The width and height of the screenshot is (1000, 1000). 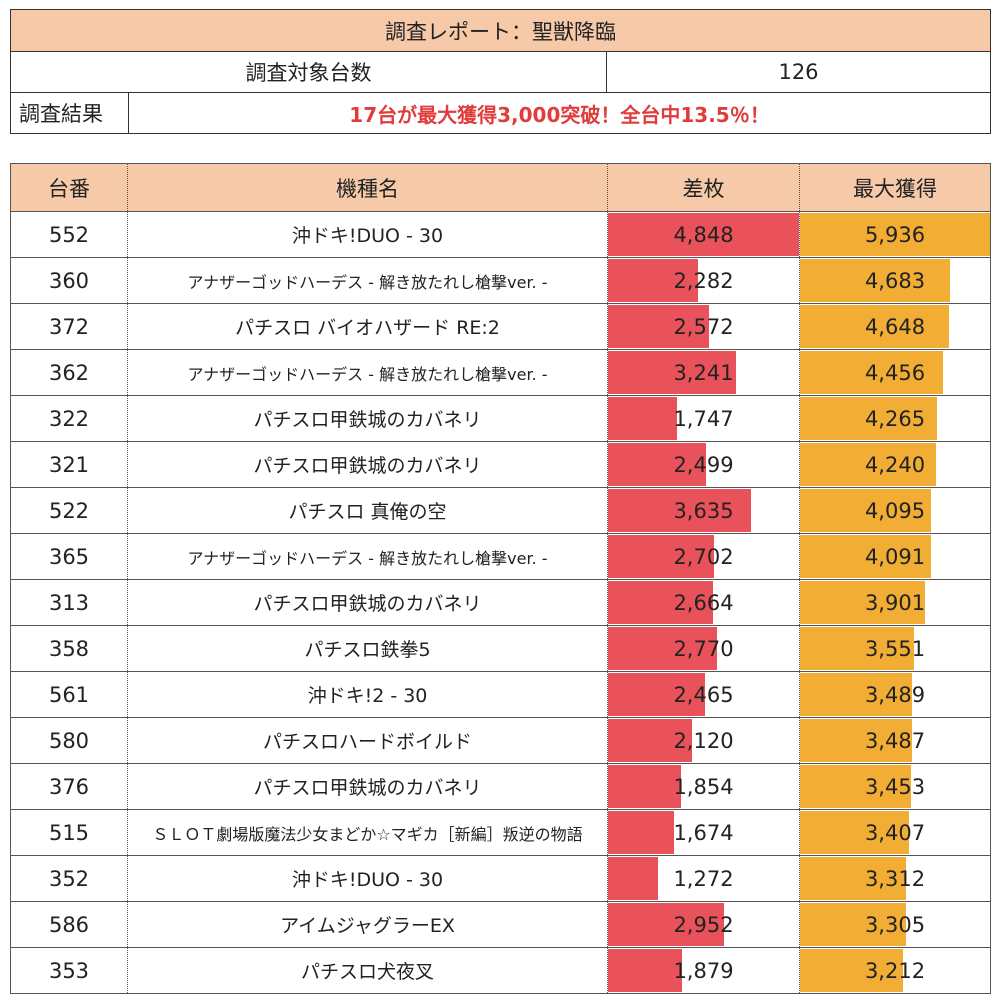 What do you see at coordinates (703, 280) in the screenshot?
I see `difference-cell: 2,282` at bounding box center [703, 280].